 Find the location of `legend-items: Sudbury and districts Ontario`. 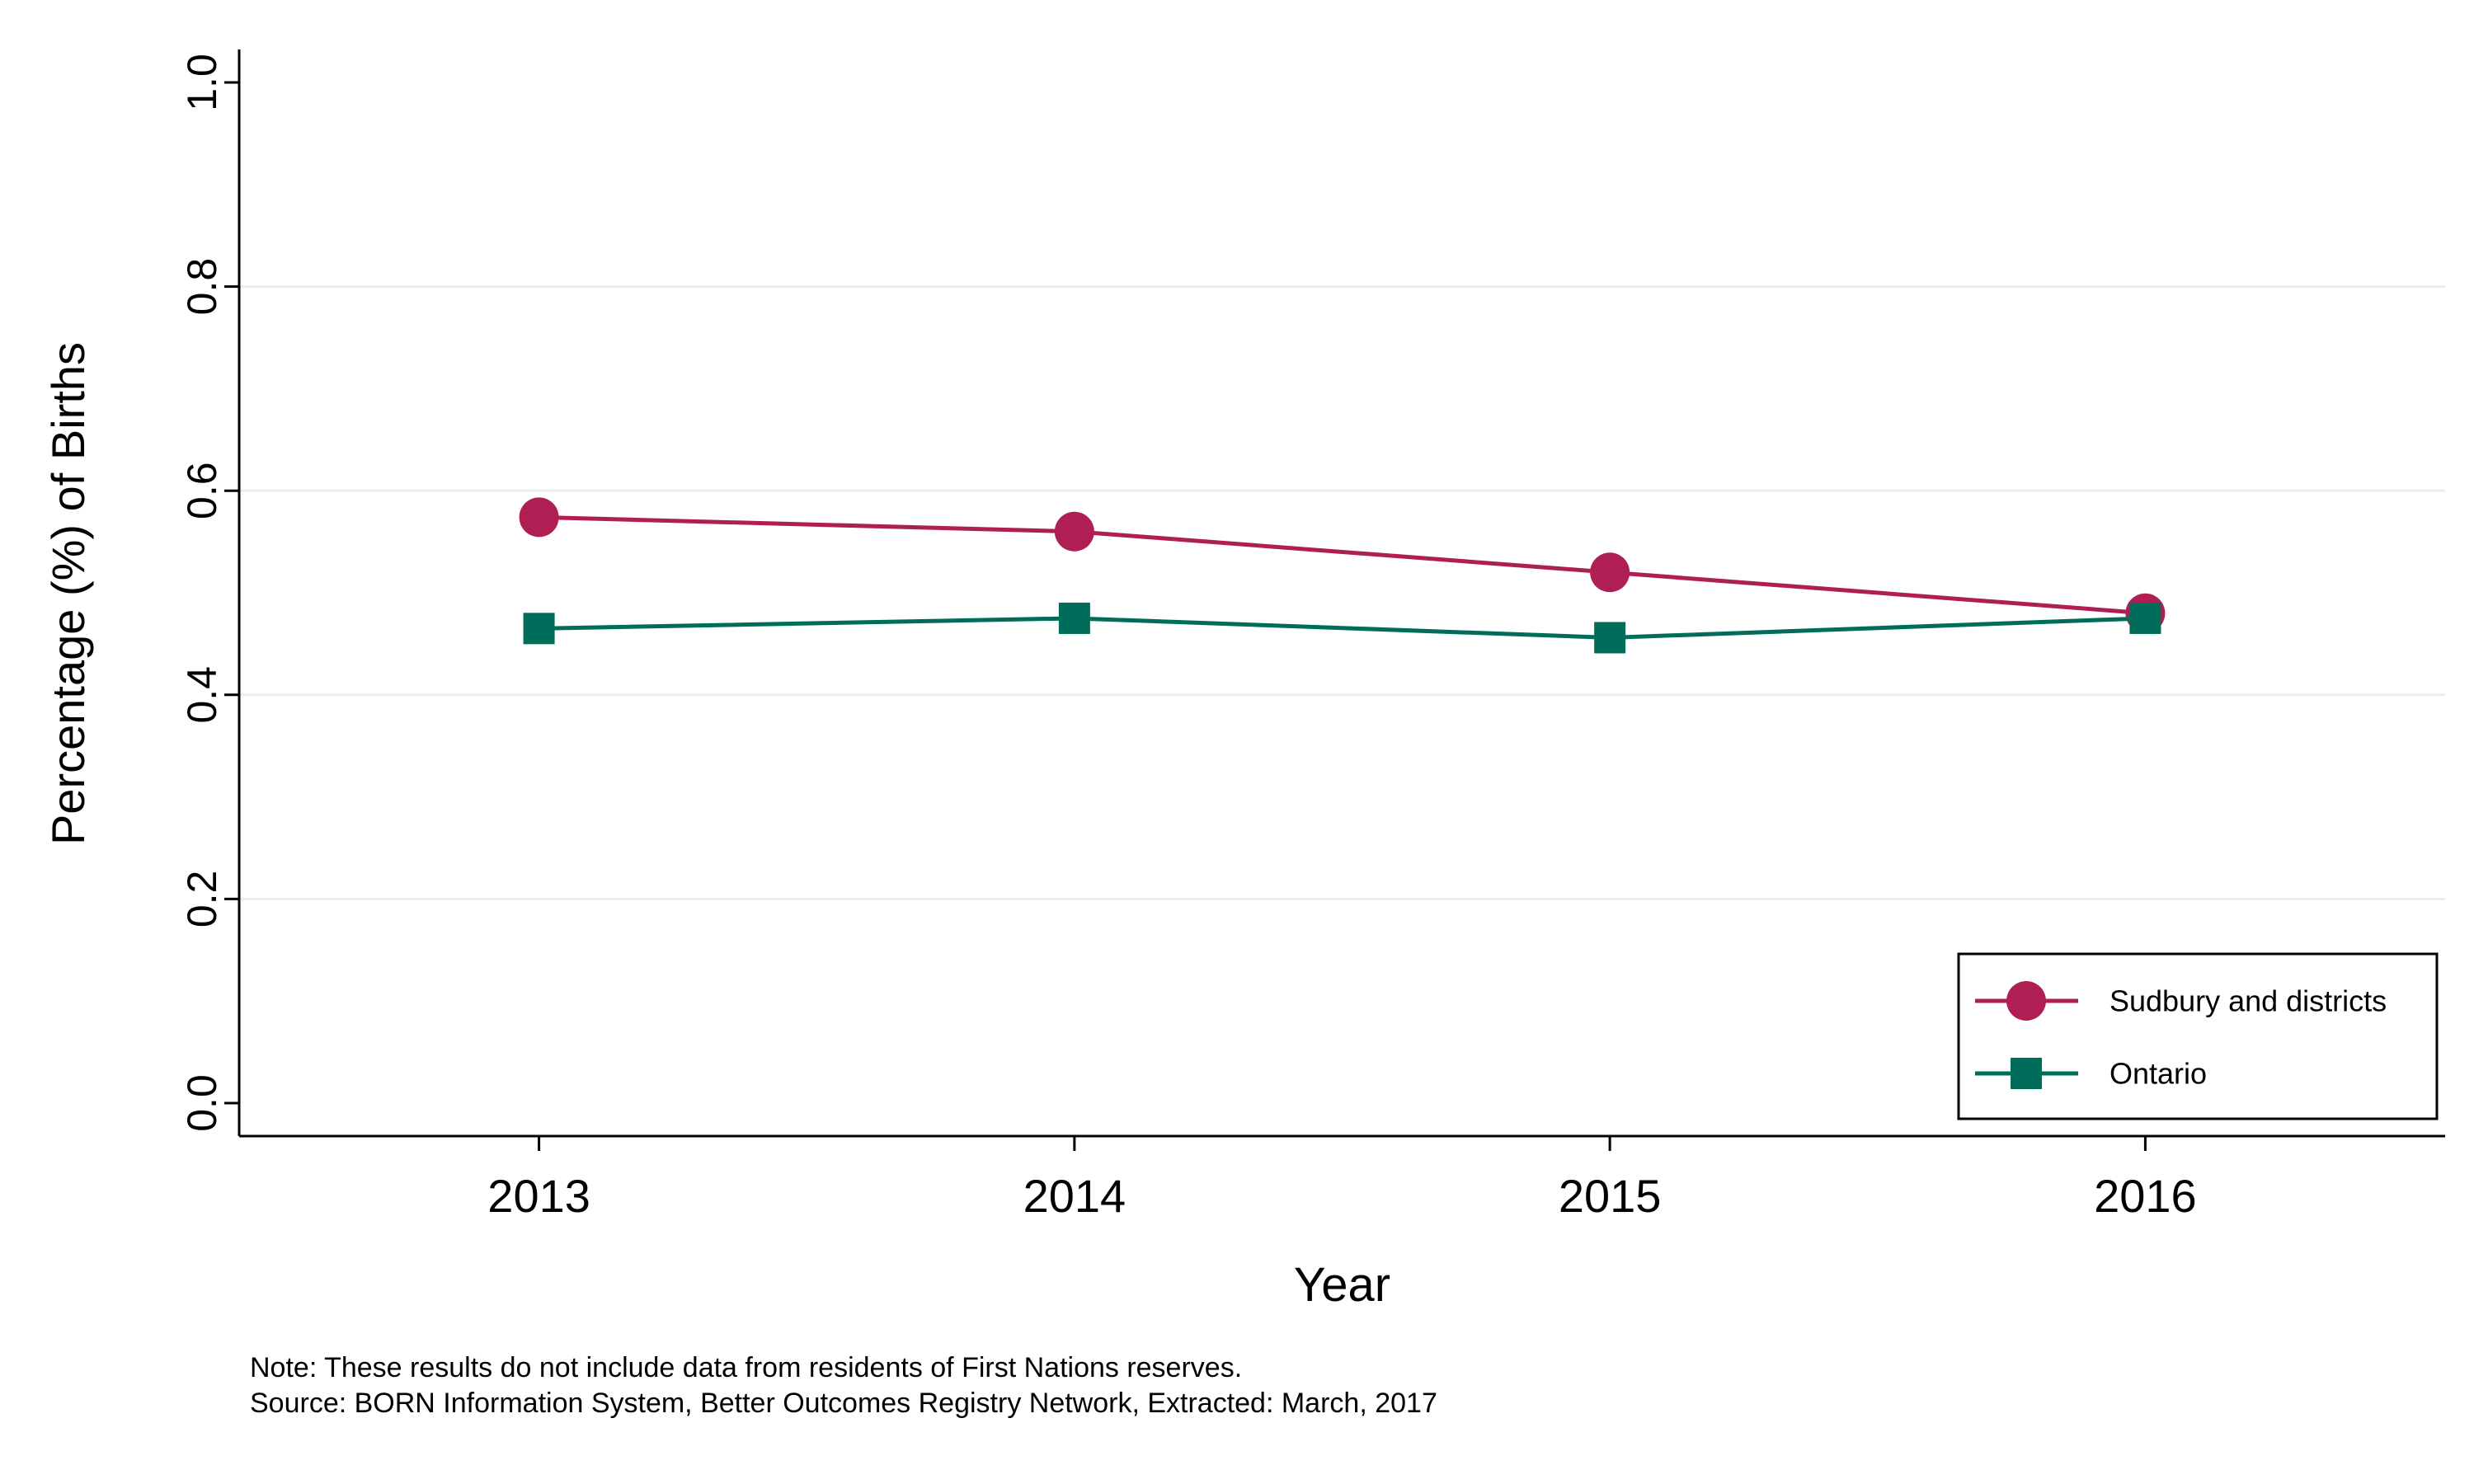

legend-items: Sudbury and districts Ontario is located at coordinates (2181, 1036).